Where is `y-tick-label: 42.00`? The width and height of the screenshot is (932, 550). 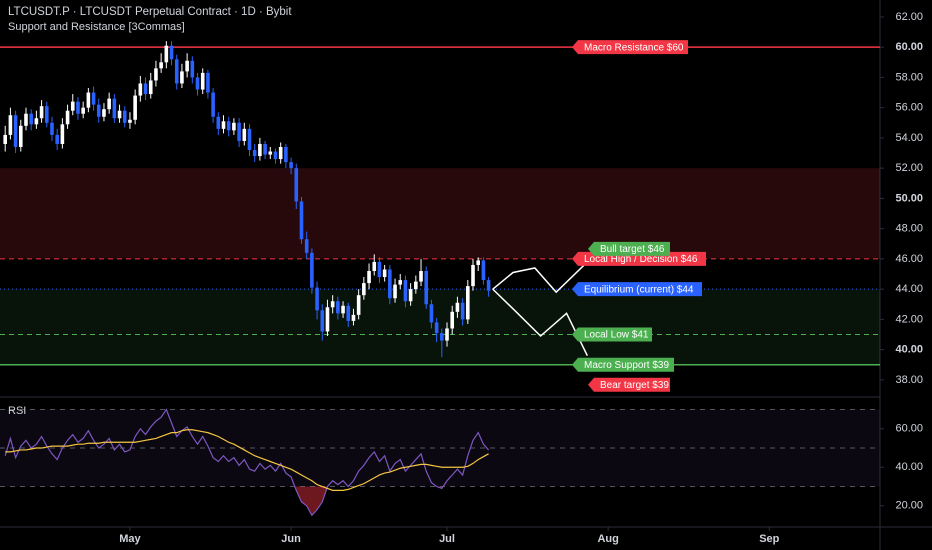
y-tick-label: 42.00 is located at coordinates (909, 319).